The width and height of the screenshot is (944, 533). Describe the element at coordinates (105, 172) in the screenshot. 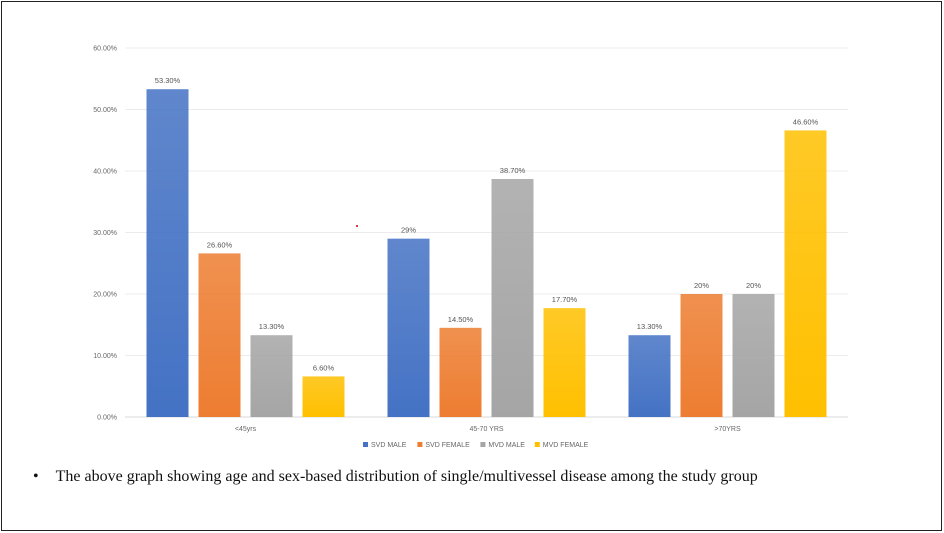

I see `y-tick-label: 40.00%` at that location.